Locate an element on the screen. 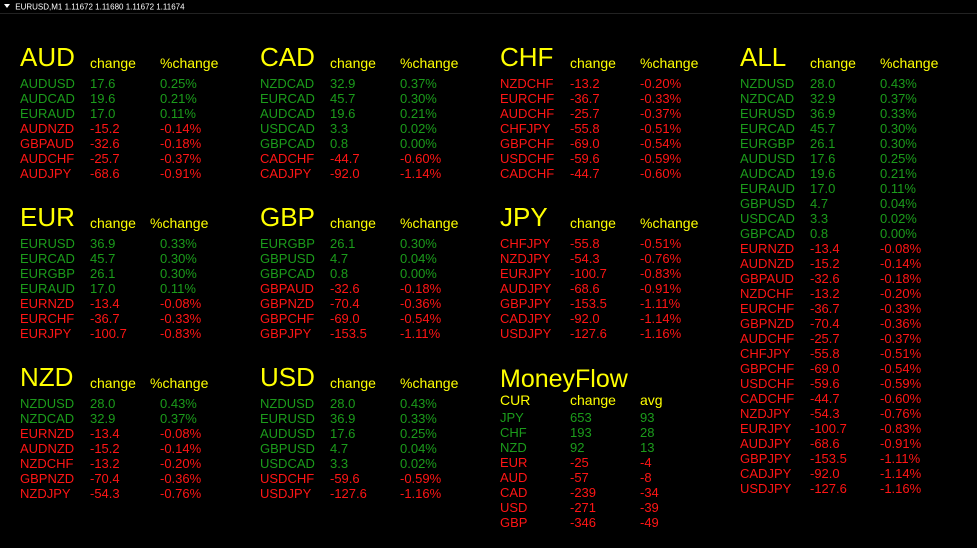 This screenshot has width=977, height=548. pair-pct-change: 0.37% is located at coordinates (418, 83).